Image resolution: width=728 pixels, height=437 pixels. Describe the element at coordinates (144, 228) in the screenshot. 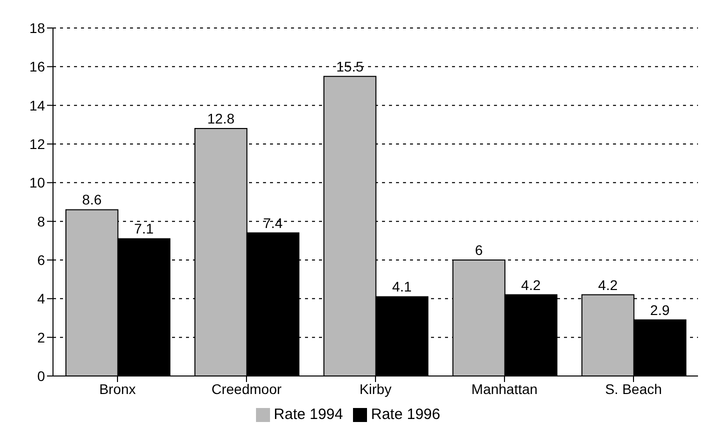

I see `data-label: 7.1` at that location.